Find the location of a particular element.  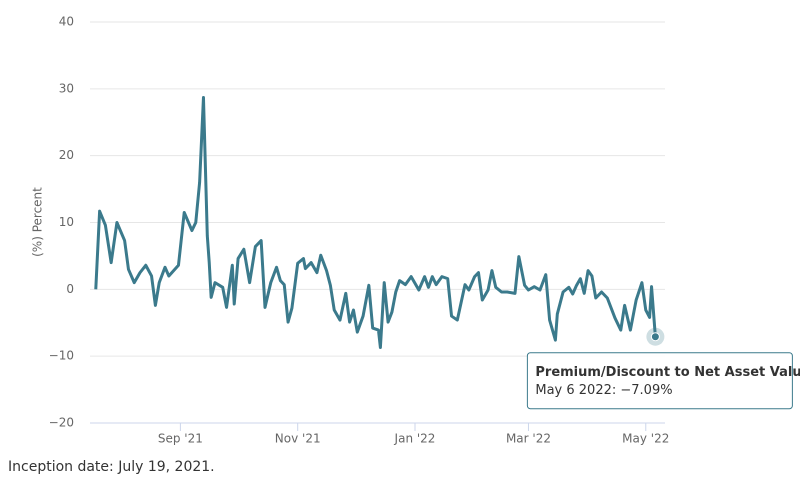

y-tick-label: 0 is located at coordinates (70, 289).